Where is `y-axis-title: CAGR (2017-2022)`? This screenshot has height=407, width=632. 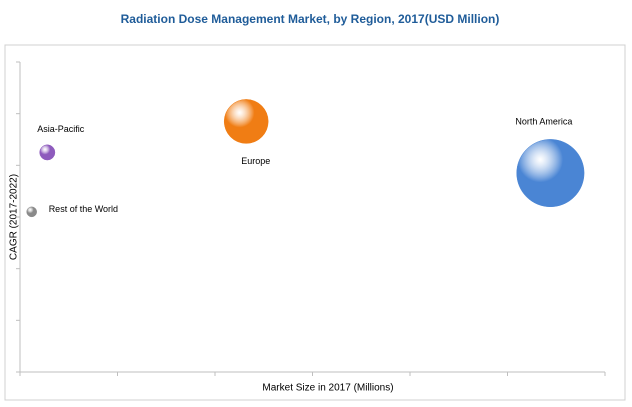 y-axis-title: CAGR (2017-2022) is located at coordinates (14, 217).